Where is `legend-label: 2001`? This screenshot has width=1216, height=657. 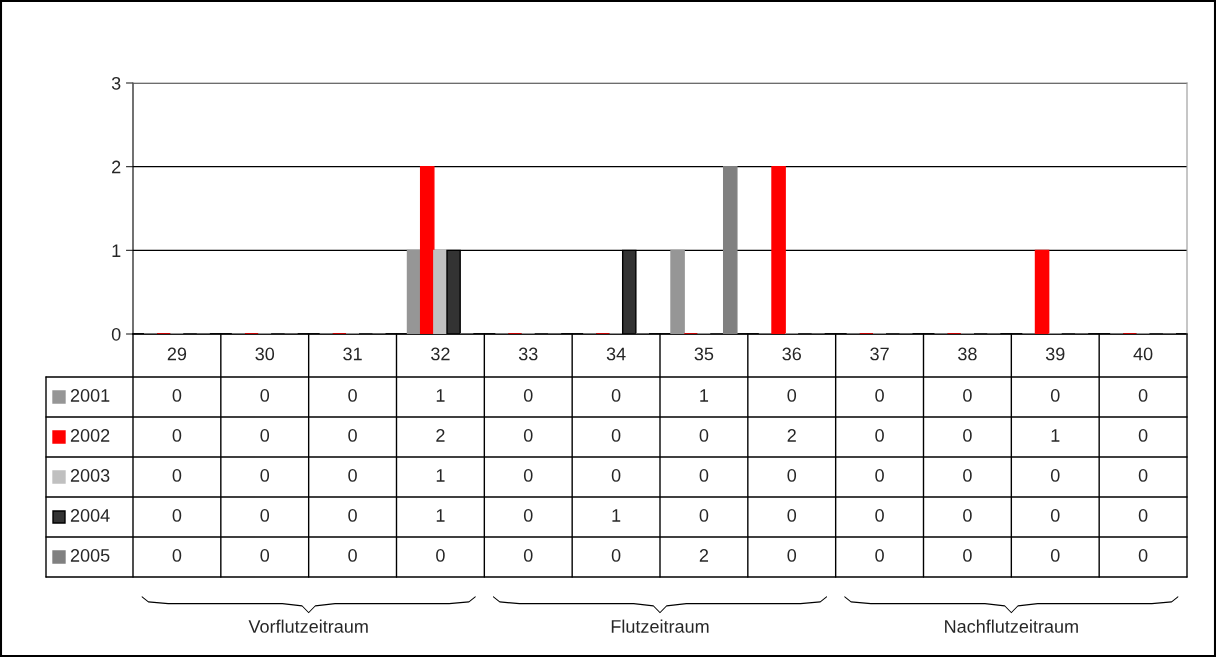 legend-label: 2001 is located at coordinates (90, 395).